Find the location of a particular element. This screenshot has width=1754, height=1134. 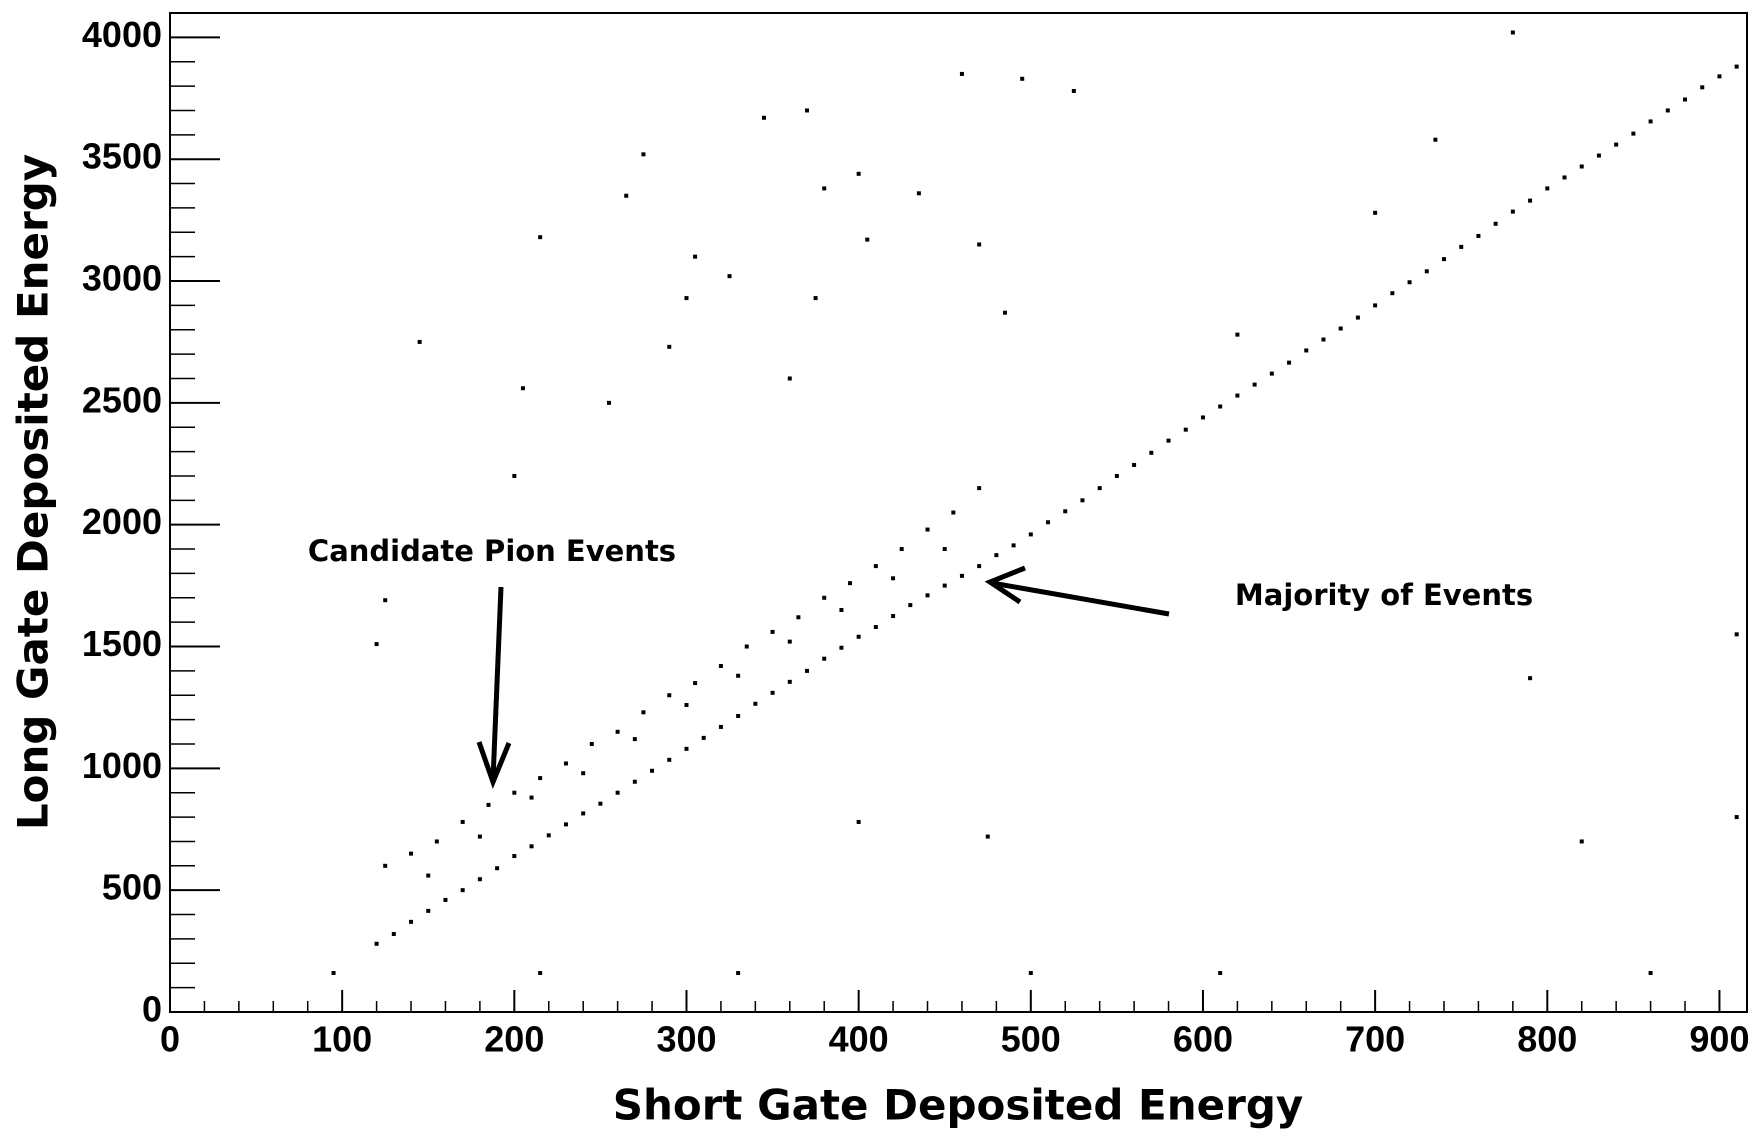

y-tick-label: 500 is located at coordinates (132, 887).